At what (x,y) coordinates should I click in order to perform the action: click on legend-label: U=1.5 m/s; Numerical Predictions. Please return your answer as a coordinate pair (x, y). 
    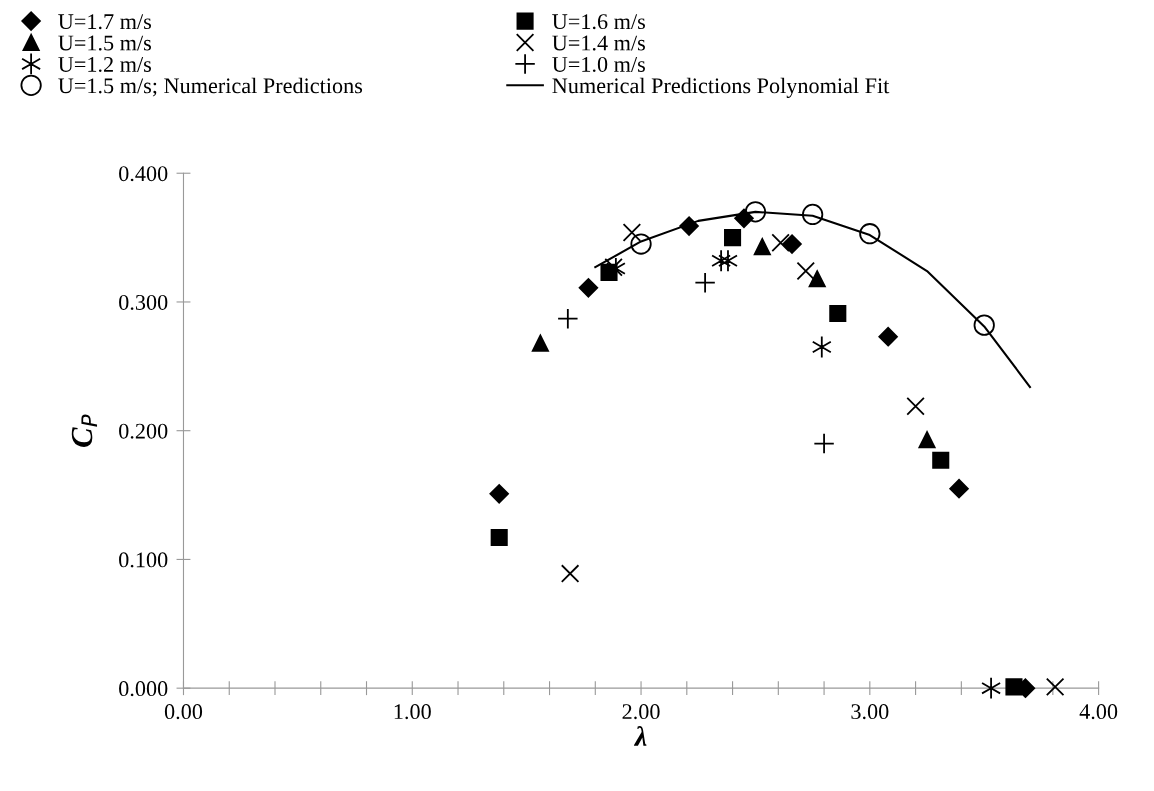
    Looking at the image, I should click on (210, 87).